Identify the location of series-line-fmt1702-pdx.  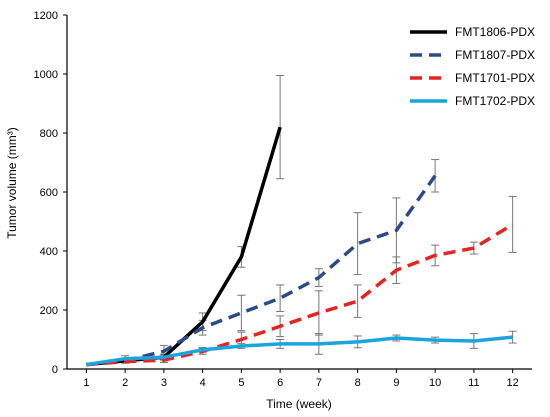
(299, 351).